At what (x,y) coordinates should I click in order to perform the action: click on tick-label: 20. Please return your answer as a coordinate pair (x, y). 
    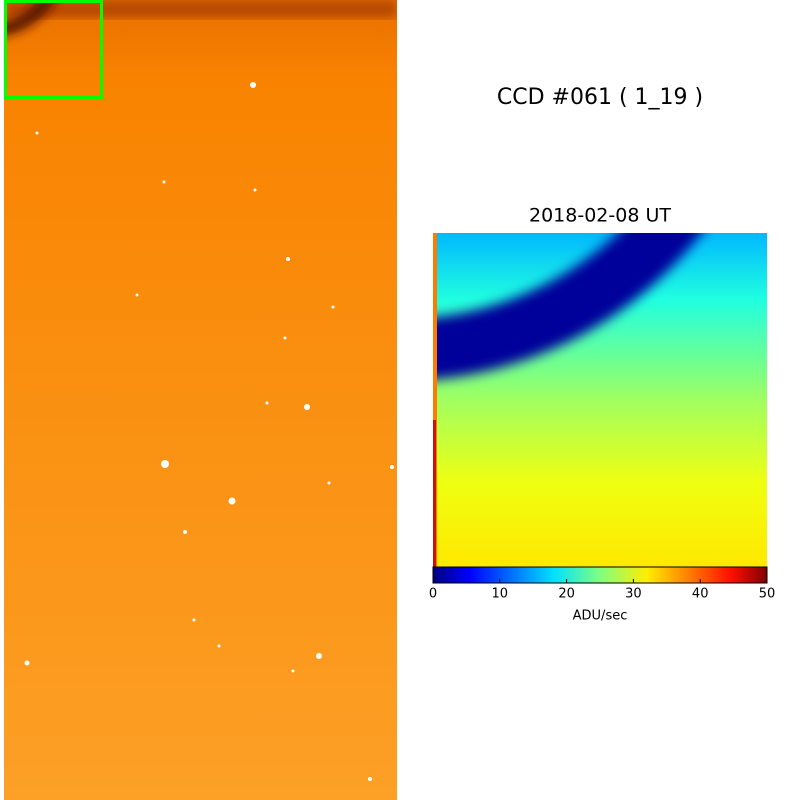
    Looking at the image, I should click on (566, 594).